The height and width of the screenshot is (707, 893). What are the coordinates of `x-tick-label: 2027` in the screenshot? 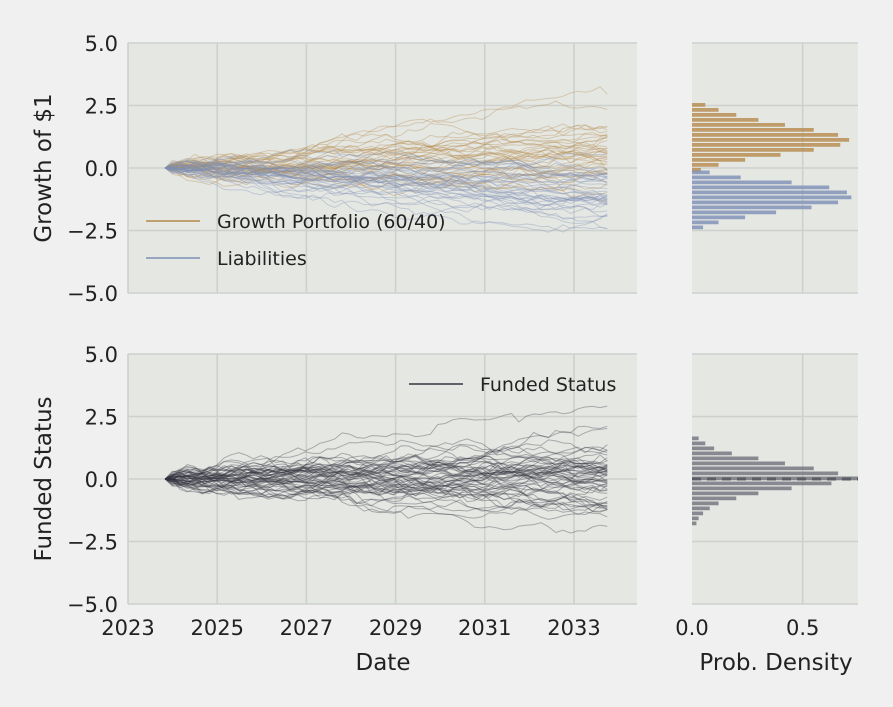 It's located at (306, 628).